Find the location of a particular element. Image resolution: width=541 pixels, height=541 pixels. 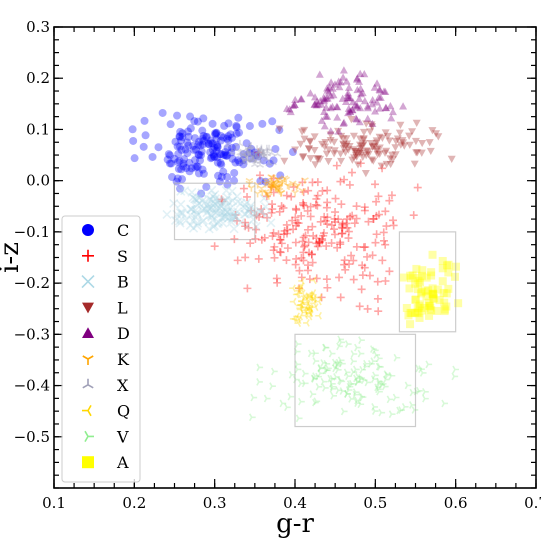

legend-marker is located at coordinates (88, 308).